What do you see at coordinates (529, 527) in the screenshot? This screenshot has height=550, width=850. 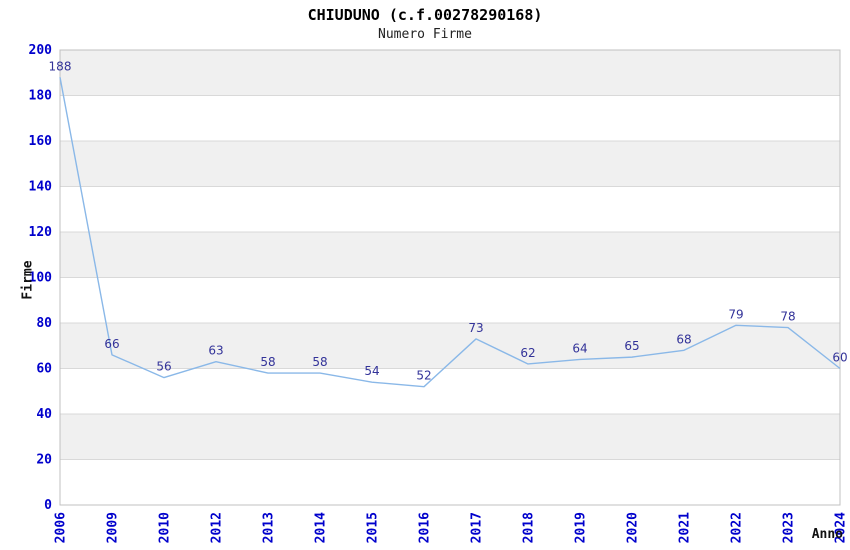 I see `x-tick-label: 2018` at bounding box center [529, 527].